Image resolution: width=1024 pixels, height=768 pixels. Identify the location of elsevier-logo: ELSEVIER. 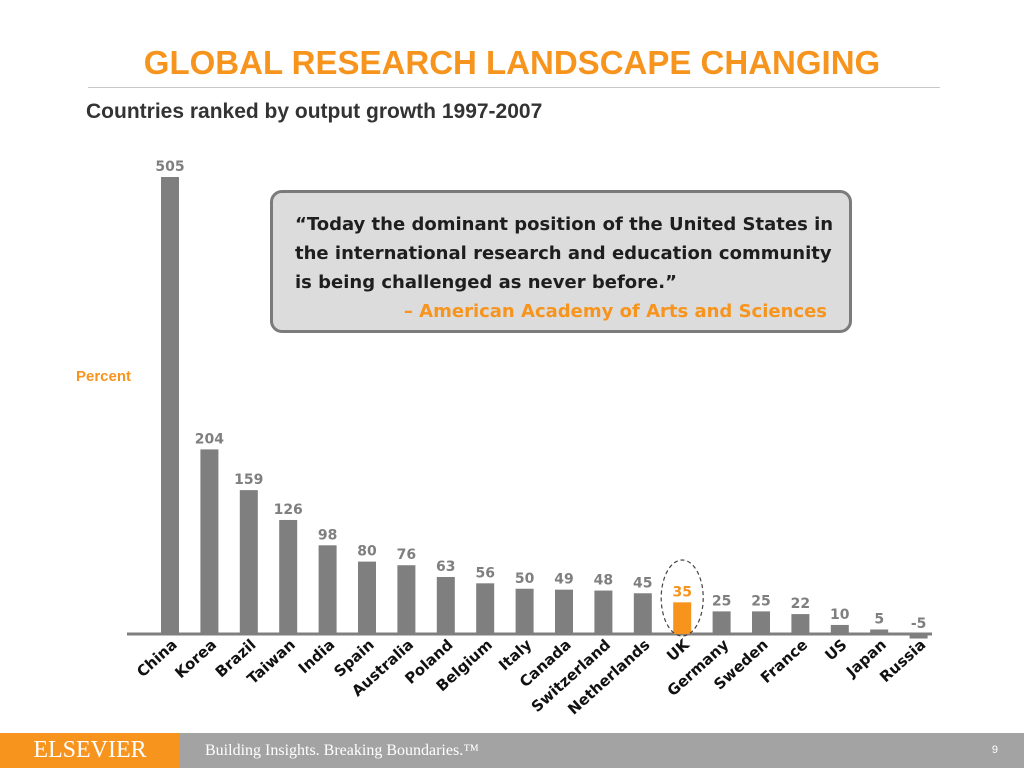
(90, 750).